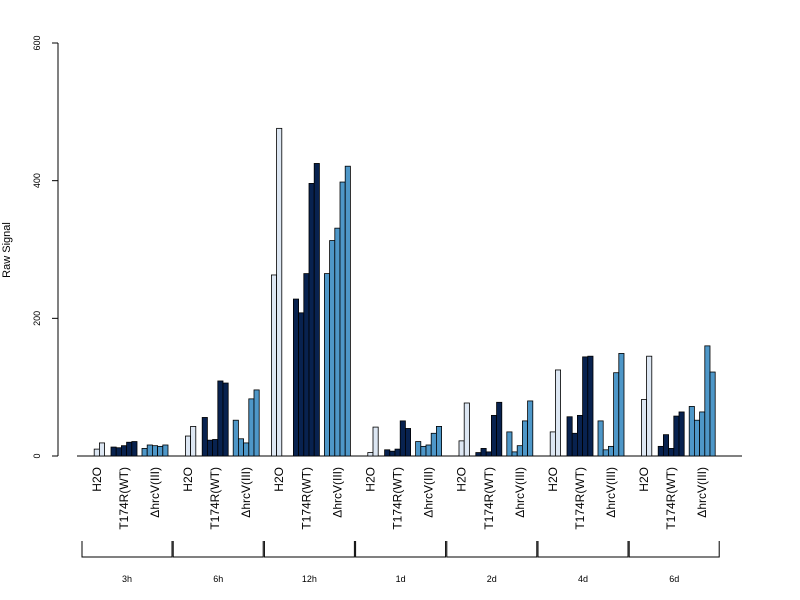 The image size is (800, 600). Describe the element at coordinates (309, 579) in the screenshot. I see `time-label: 12h` at that location.